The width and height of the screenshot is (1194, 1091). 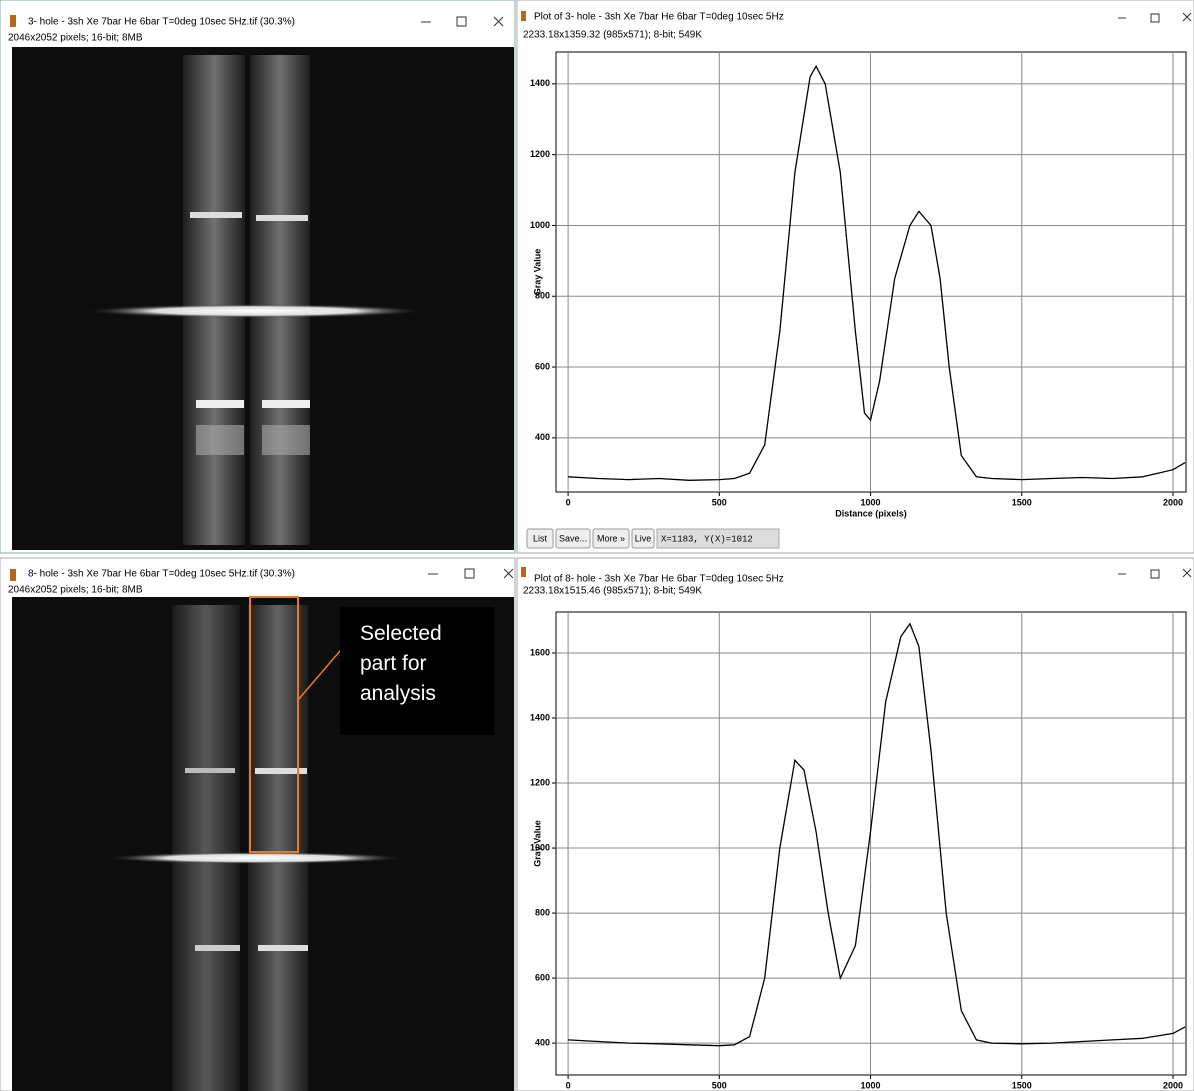 What do you see at coordinates (540, 652) in the screenshot?
I see `y-tick-label: 1600` at bounding box center [540, 652].